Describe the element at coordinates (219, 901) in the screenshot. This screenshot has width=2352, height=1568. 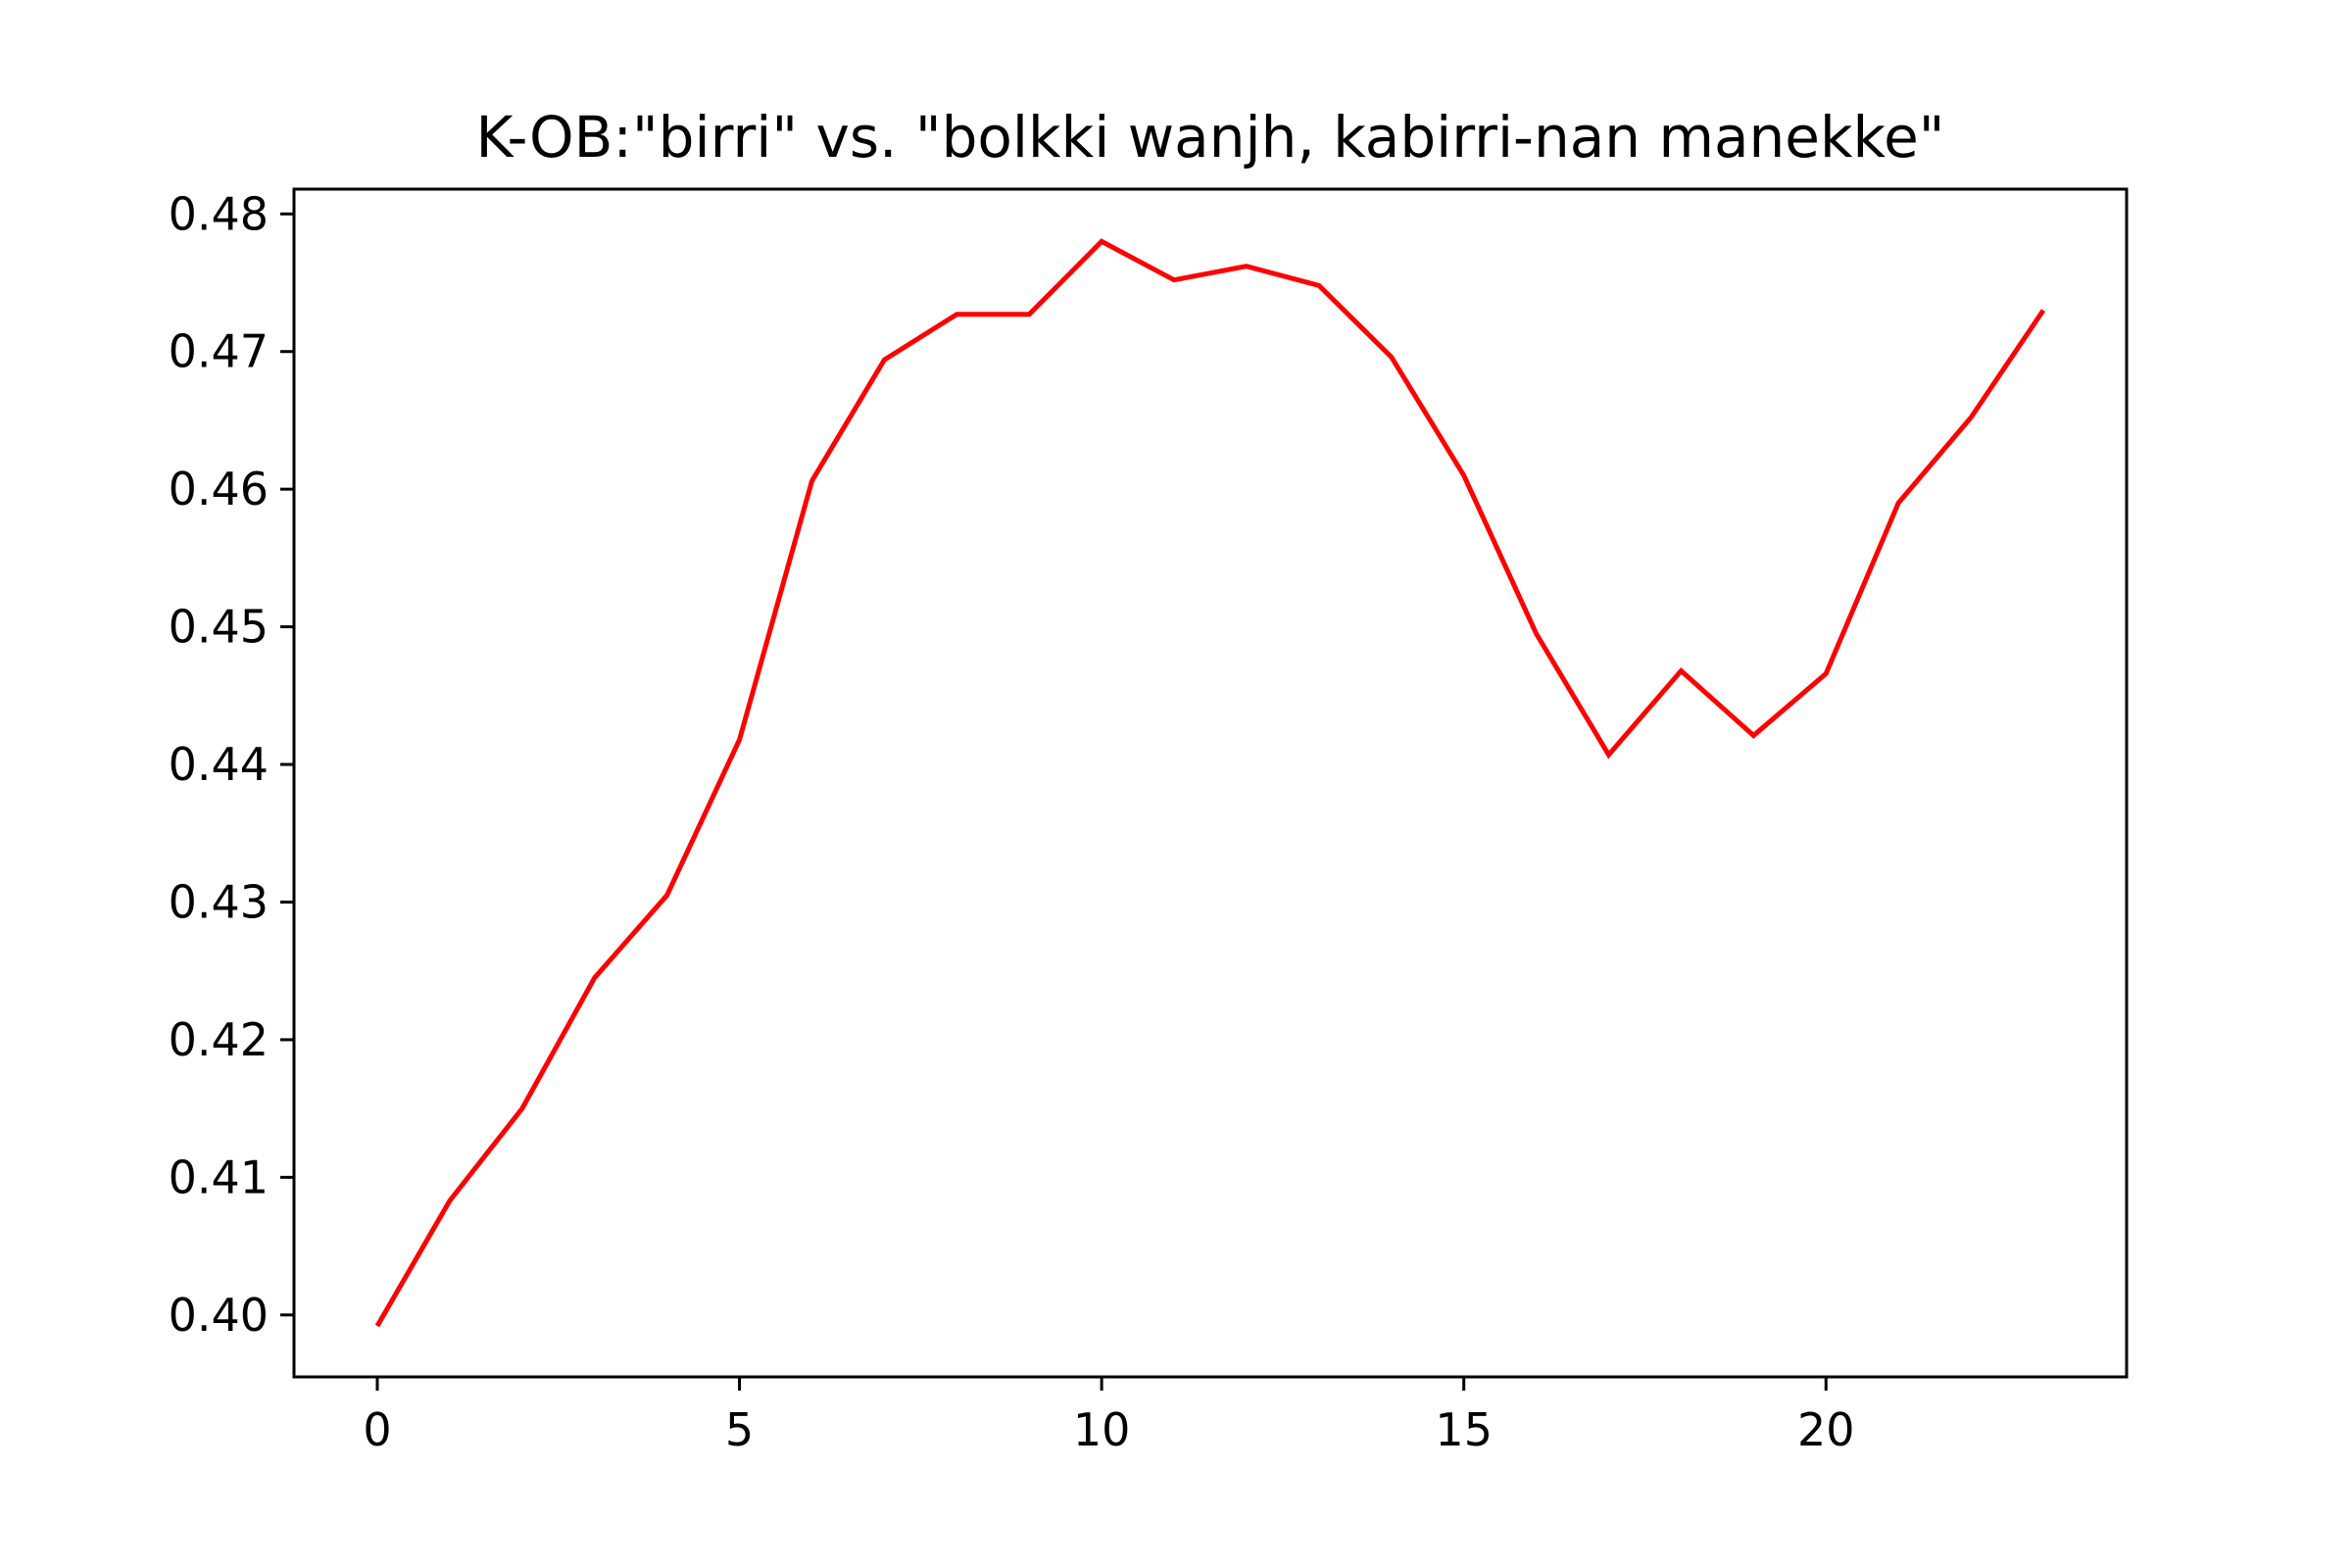
I see `y-tick-label: 0.43` at that location.